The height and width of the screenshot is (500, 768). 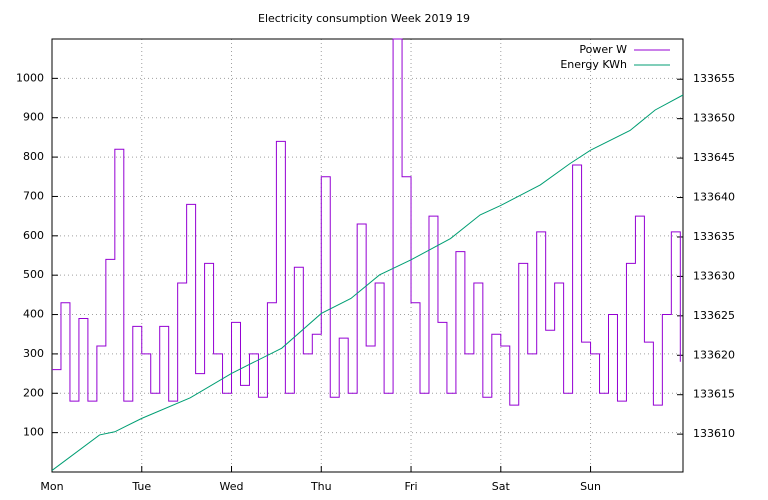 I want to click on y2-tick-label: 133655, so click(x=714, y=78).